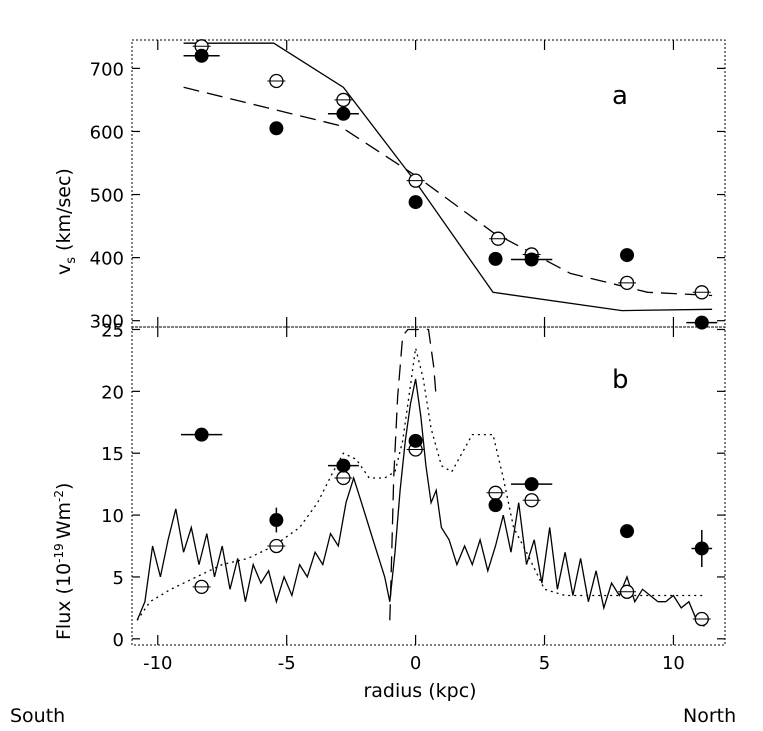  Describe the element at coordinates (415, 663) in the screenshot. I see `panel-b-xtick-label: 0` at that location.